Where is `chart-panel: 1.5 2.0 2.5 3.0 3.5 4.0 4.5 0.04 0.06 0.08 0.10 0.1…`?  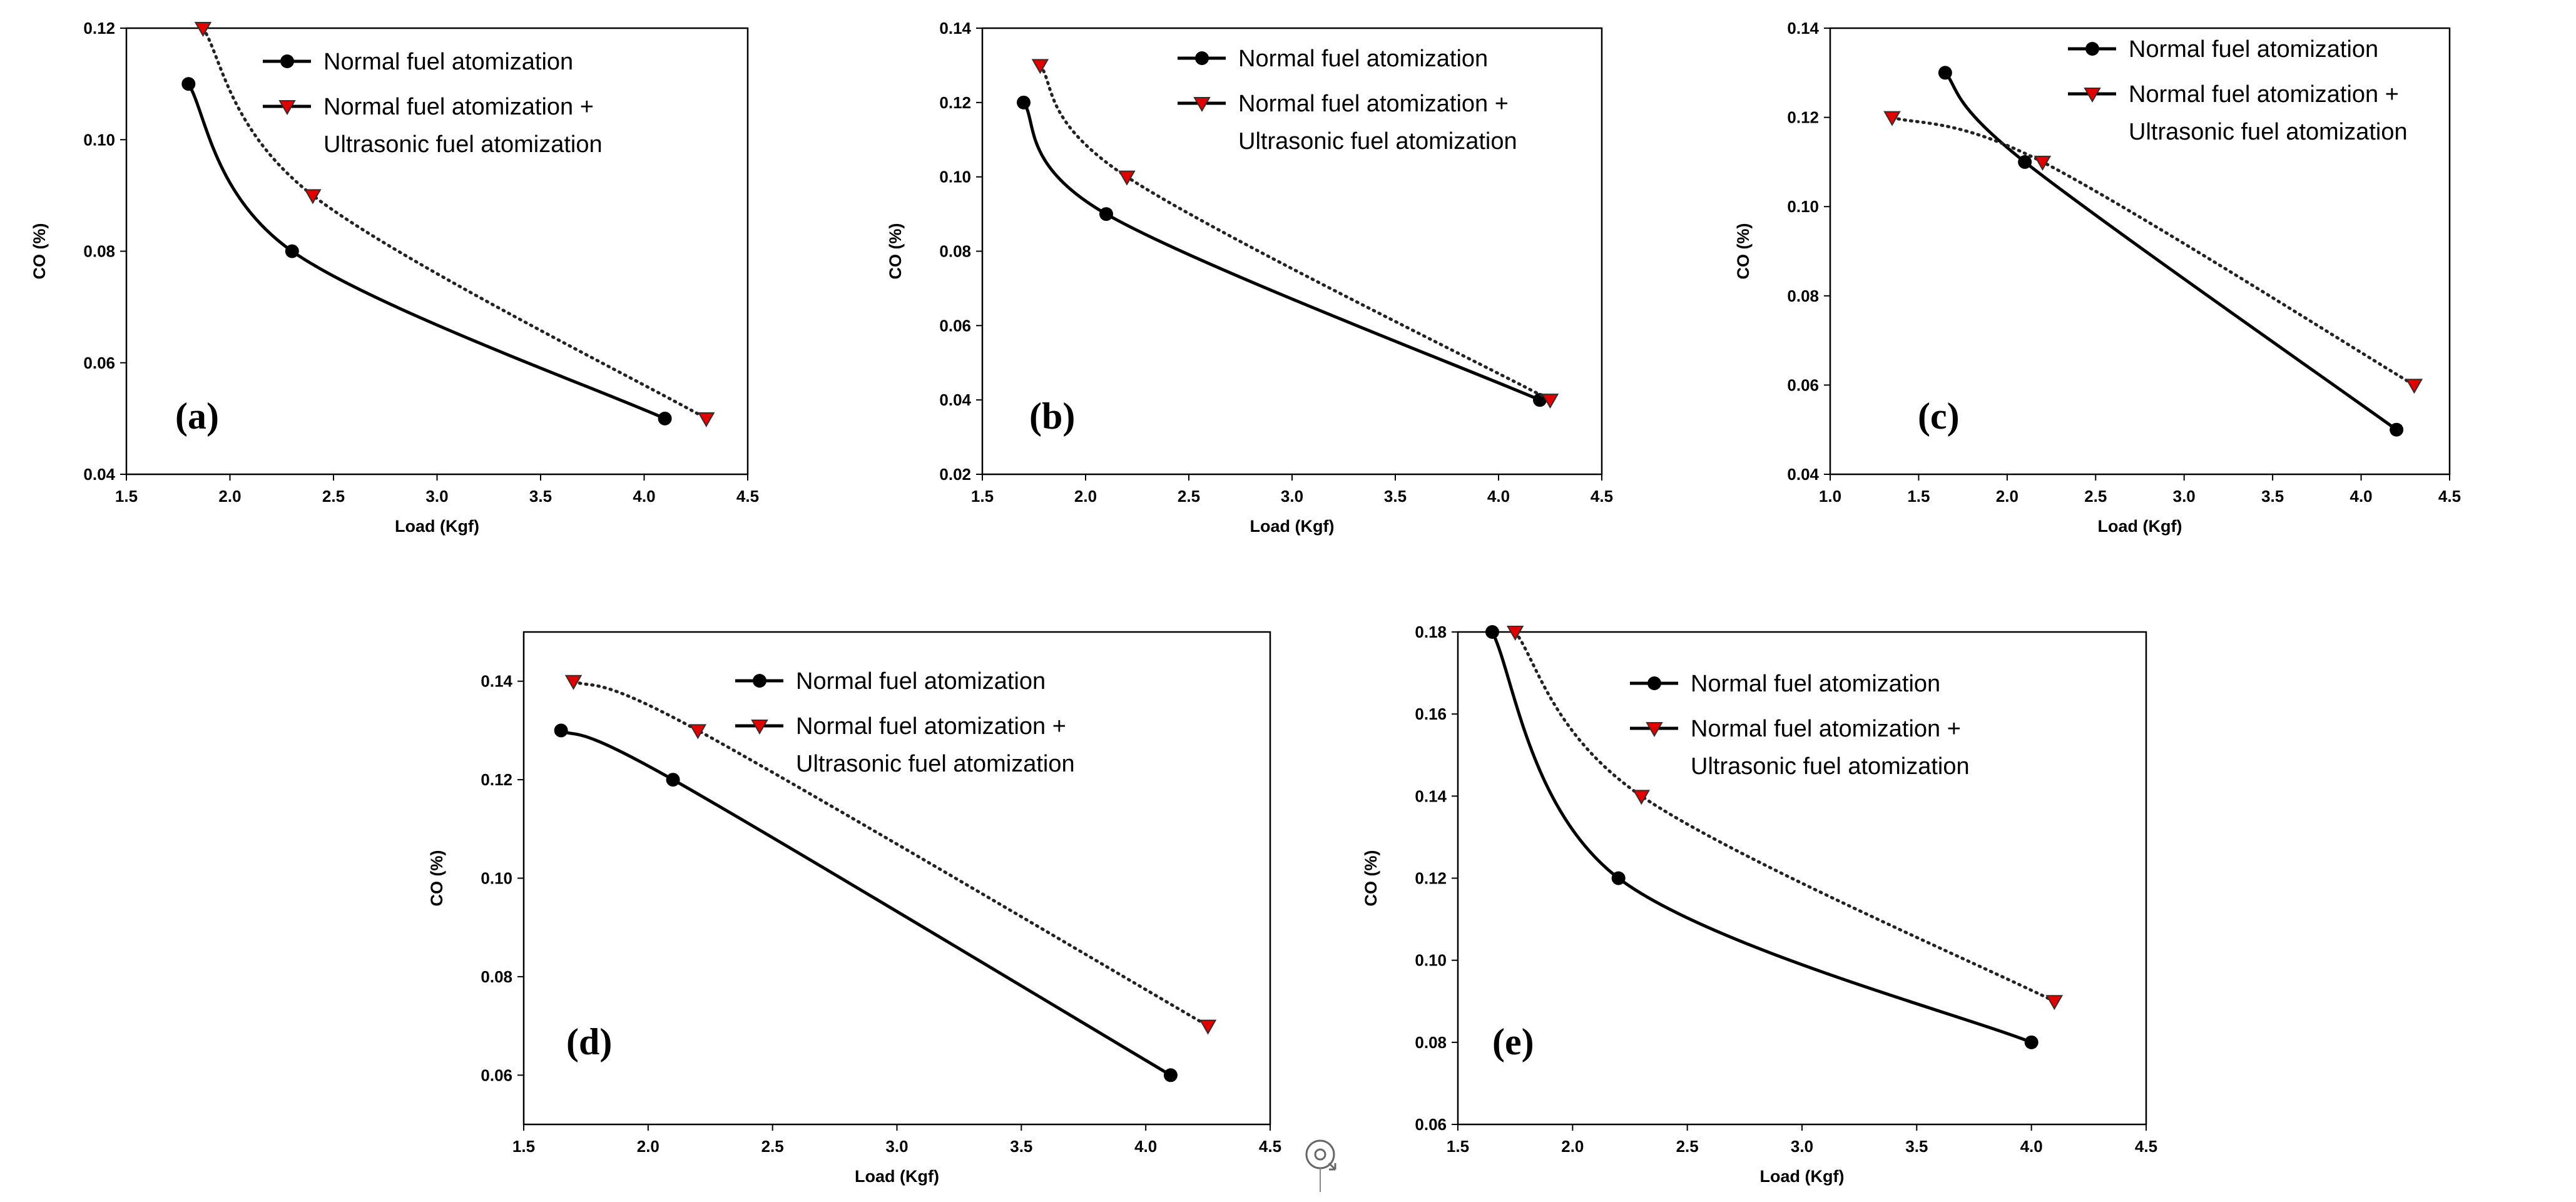
chart-panel: 1.5 2.0 2.5 3.0 3.5 4.0 4.5 0.04 0.06 0.08 0.10 0.1… is located at coordinates (395, 277).